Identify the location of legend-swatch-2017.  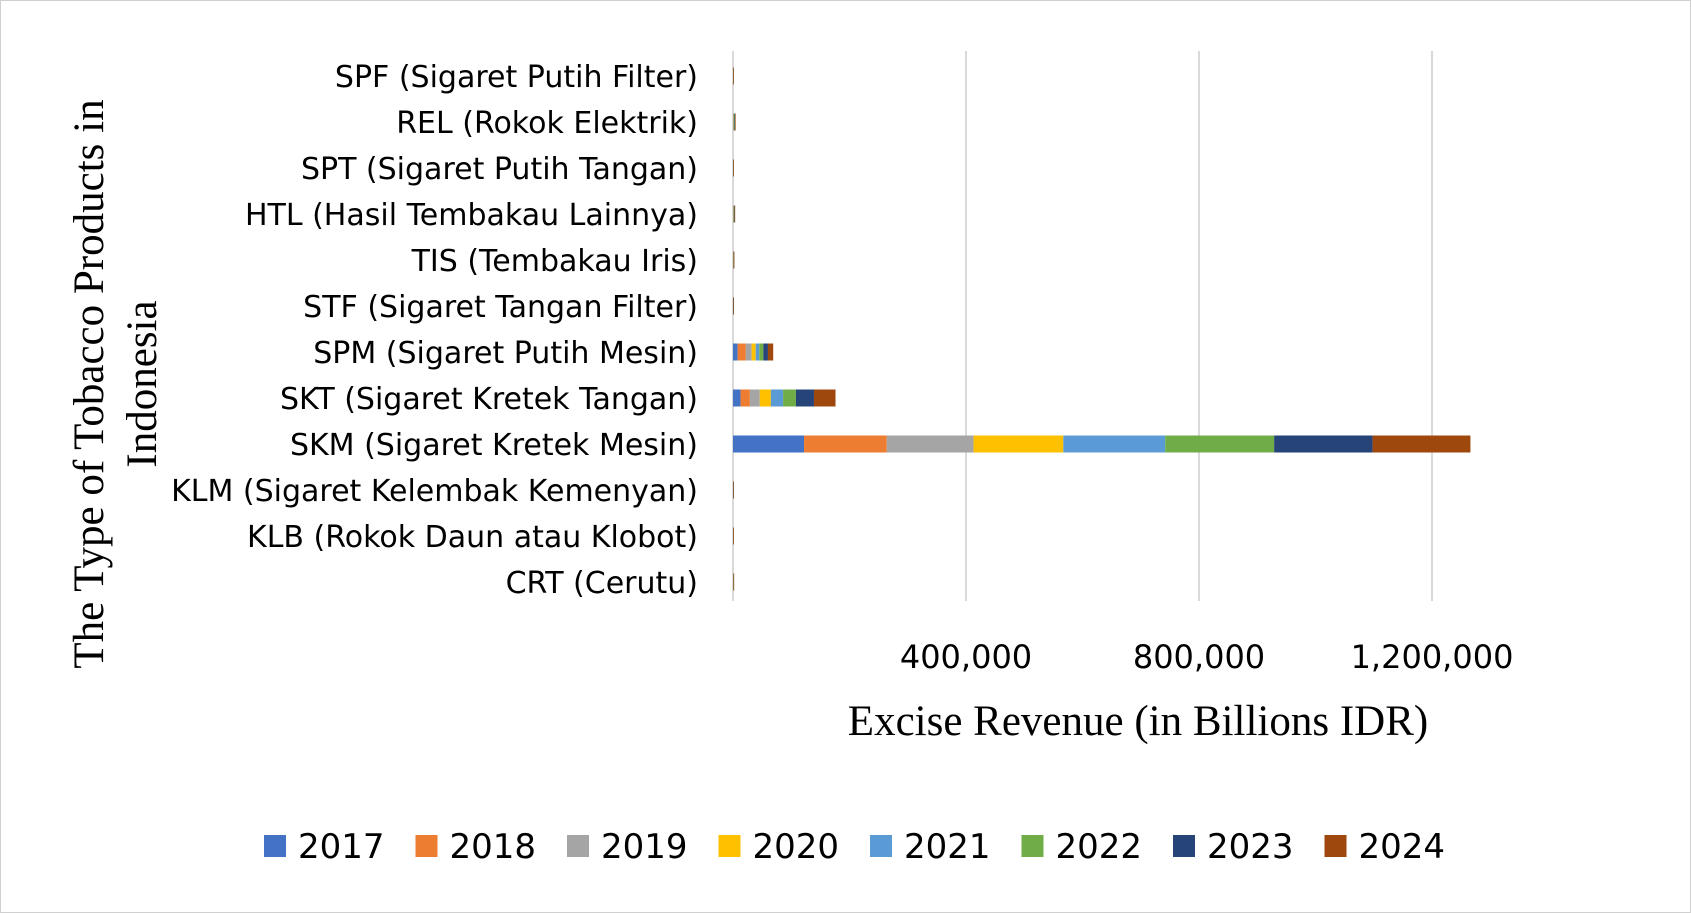
(275, 846).